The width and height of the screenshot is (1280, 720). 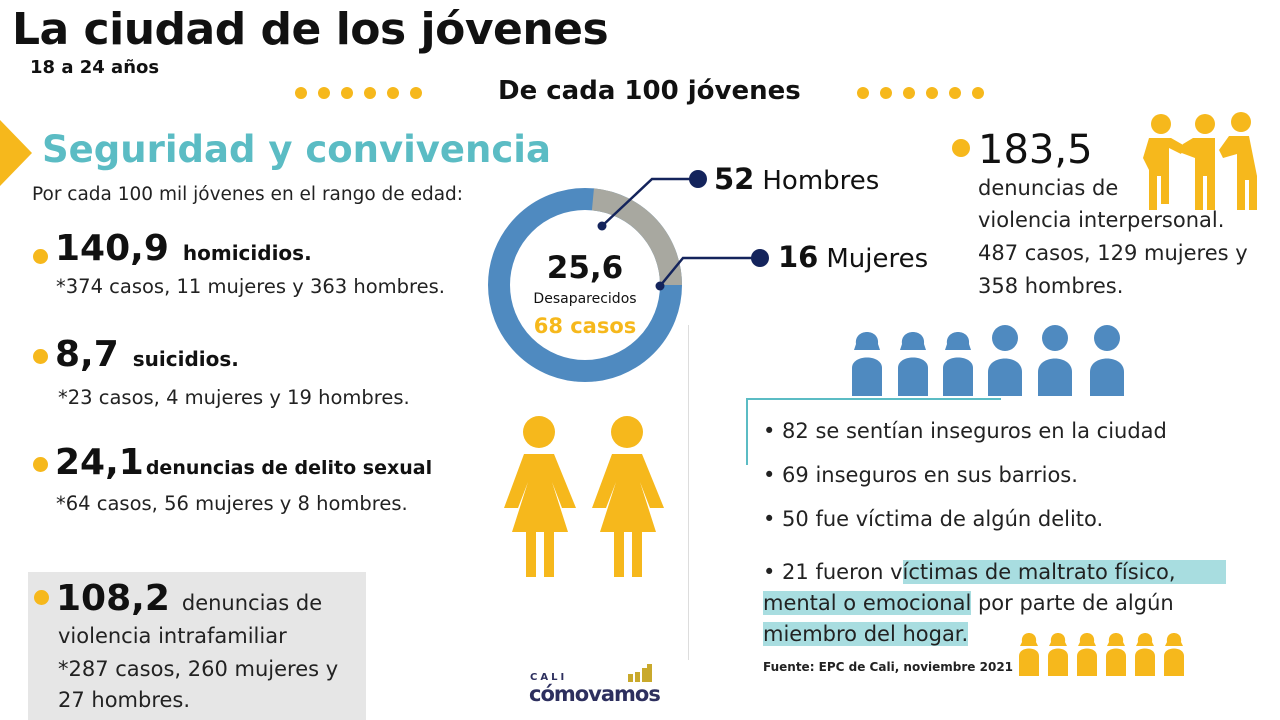 I want to click on stat-value: 140,9, so click(x=112, y=248).